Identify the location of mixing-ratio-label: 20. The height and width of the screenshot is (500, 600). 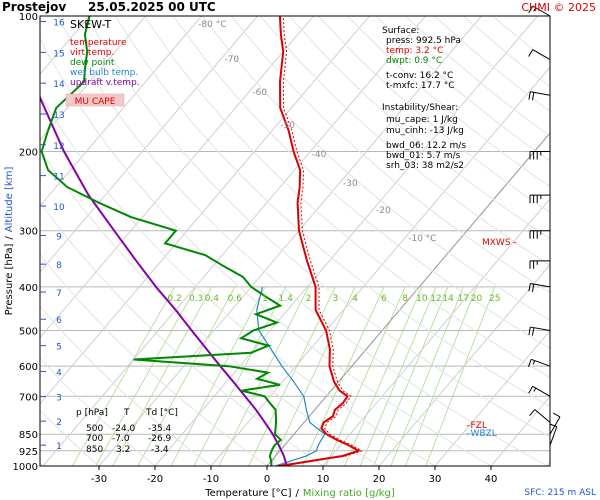
(477, 299).